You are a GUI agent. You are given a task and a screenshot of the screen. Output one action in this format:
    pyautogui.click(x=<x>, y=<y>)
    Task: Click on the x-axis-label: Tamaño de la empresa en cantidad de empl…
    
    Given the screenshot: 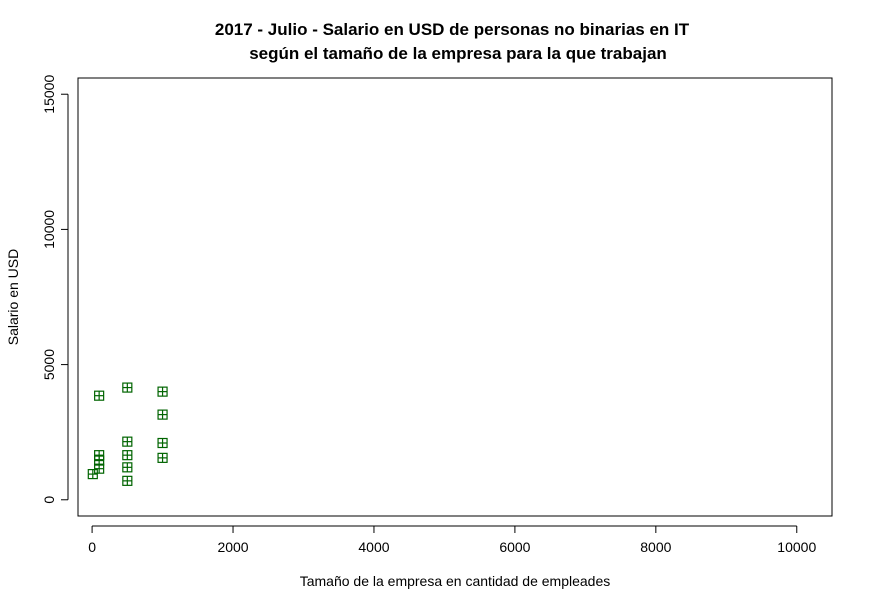 What is the action you would take?
    pyautogui.click(x=455, y=581)
    